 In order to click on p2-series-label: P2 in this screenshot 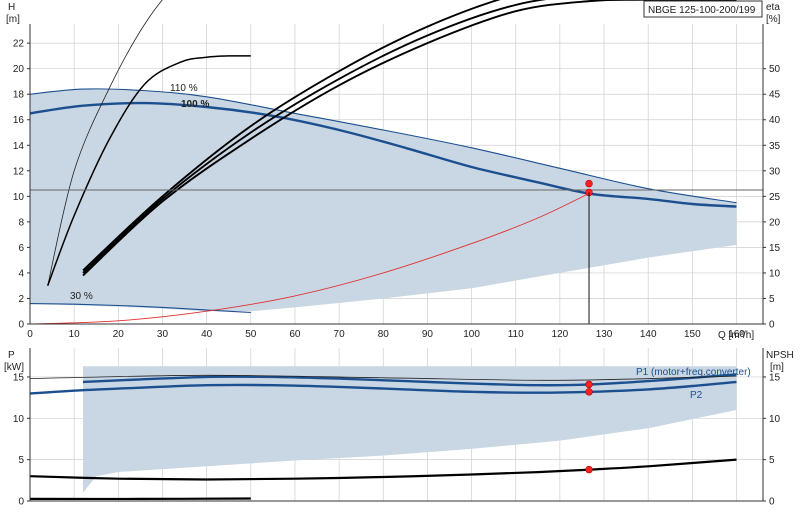, I will do `click(696, 395)`.